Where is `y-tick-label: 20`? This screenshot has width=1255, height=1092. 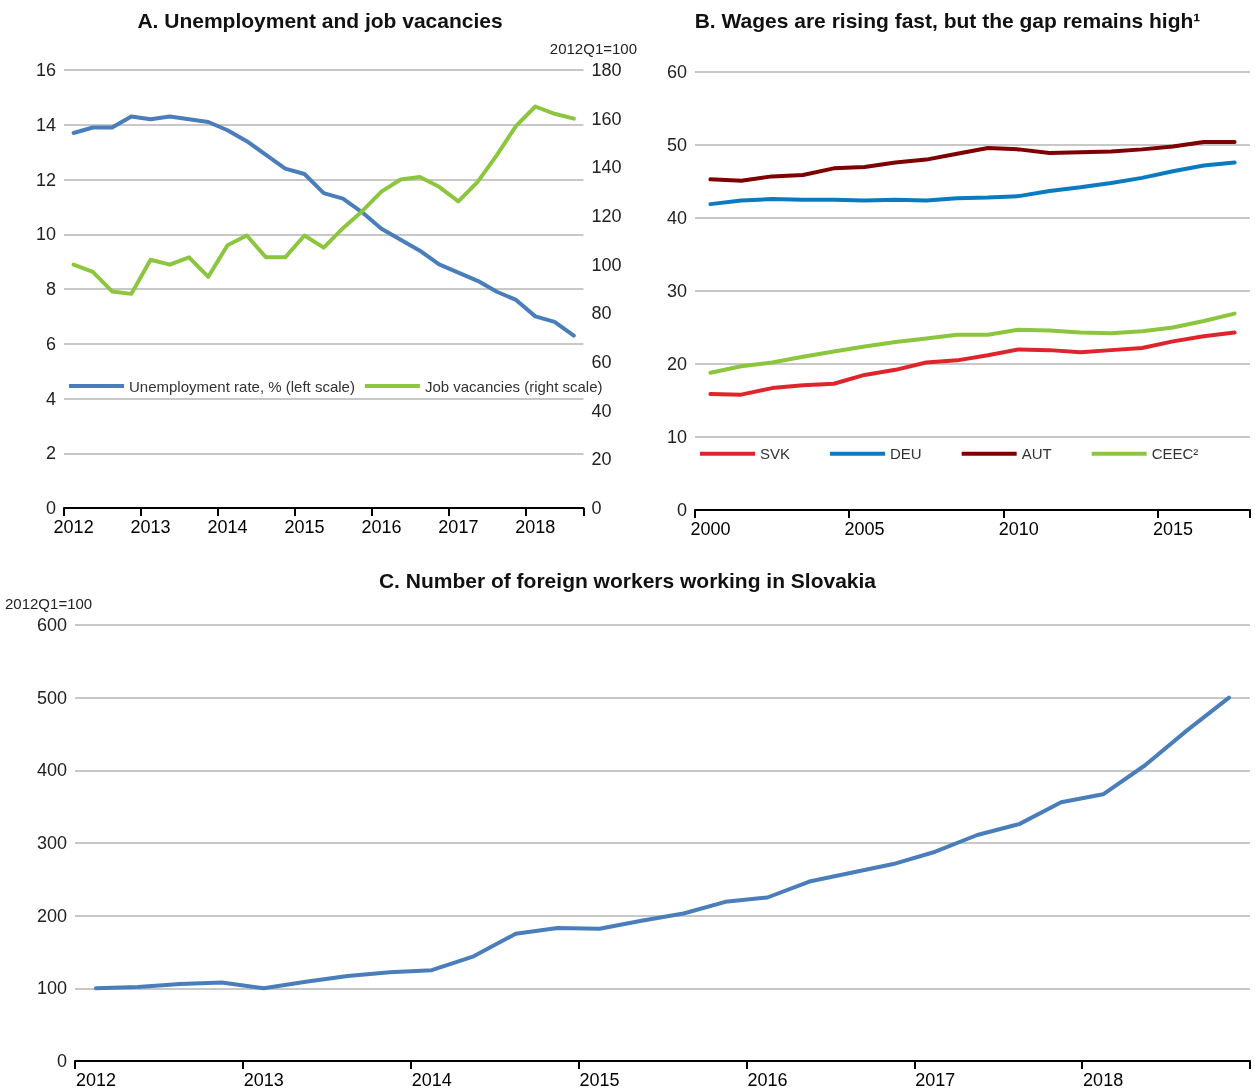
y-tick-label: 20 is located at coordinates (676, 364).